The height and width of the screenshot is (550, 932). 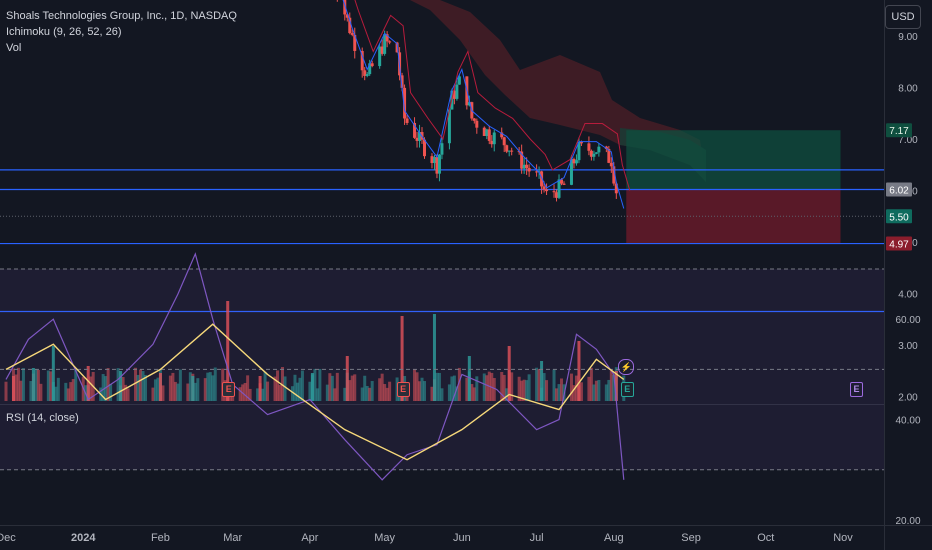 I want to click on price-tag-entry, so click(x=899, y=189).